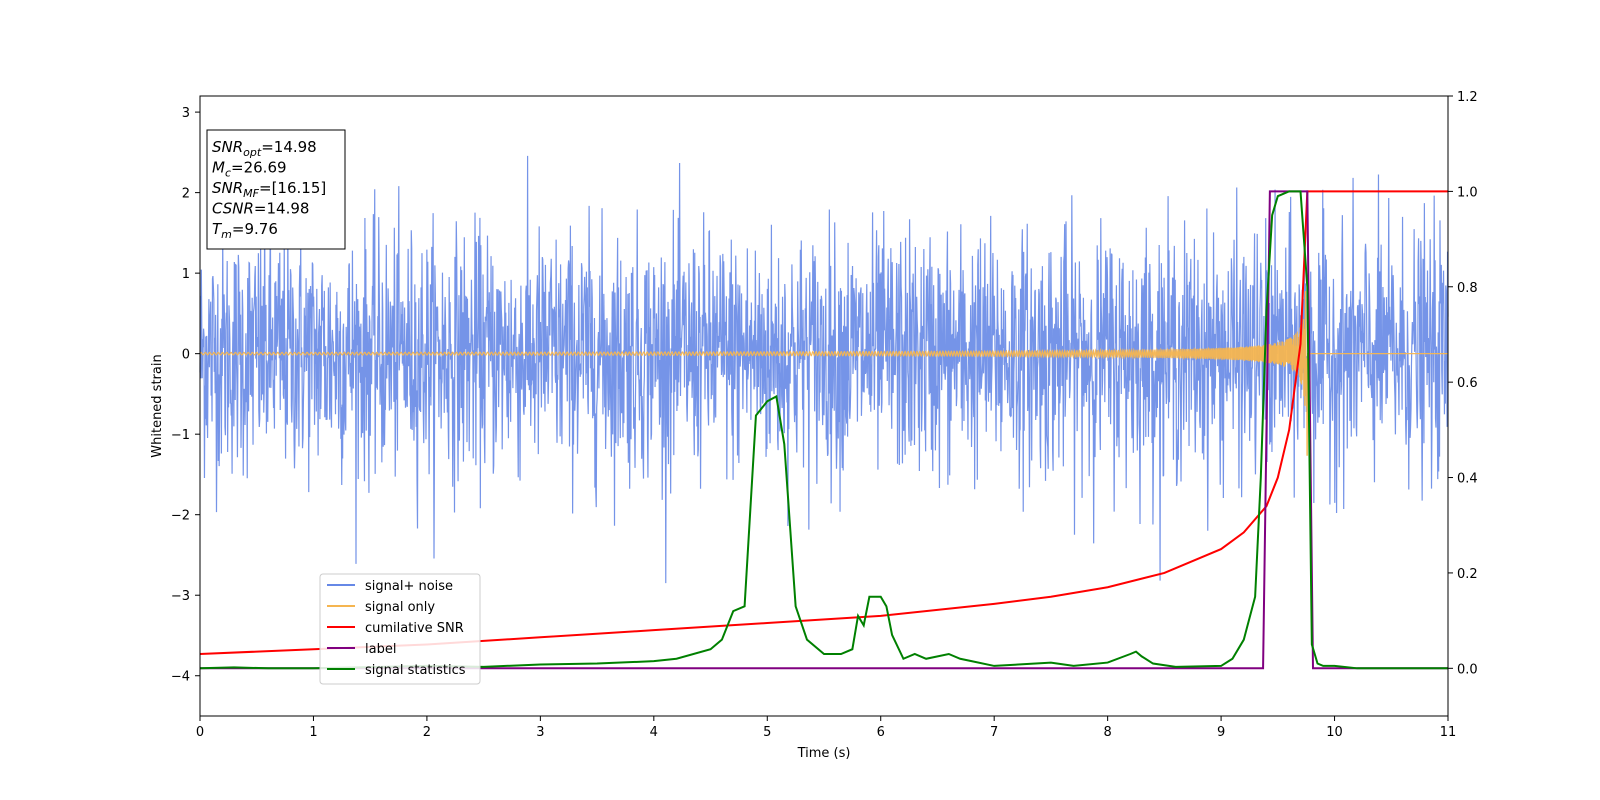 The height and width of the screenshot is (800, 1600). Describe the element at coordinates (380, 649) in the screenshot. I see `legend-label: label` at that location.